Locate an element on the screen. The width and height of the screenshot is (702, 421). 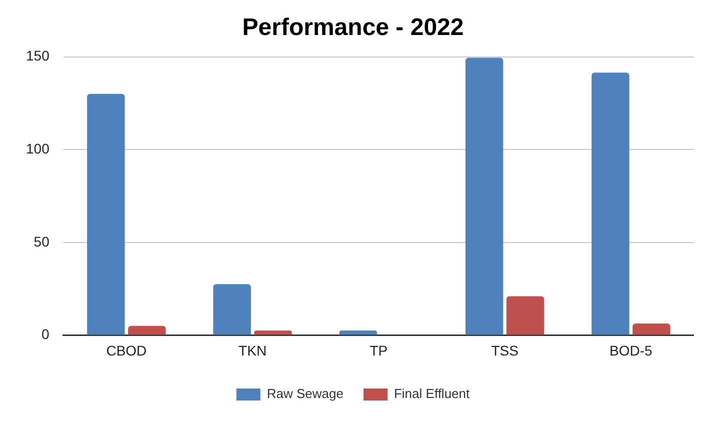
x-tick-label: CBOD is located at coordinates (126, 350).